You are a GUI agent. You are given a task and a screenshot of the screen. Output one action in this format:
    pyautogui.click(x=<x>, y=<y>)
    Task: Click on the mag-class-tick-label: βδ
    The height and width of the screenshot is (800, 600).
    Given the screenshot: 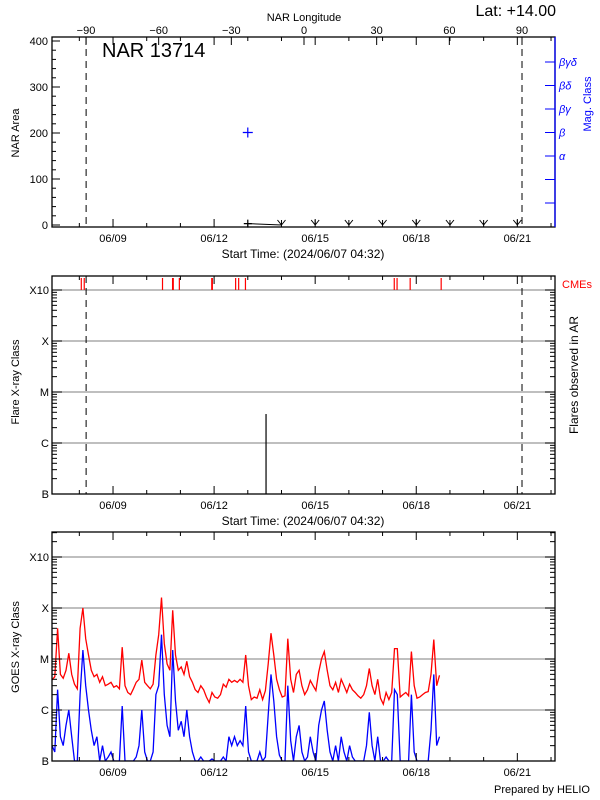 What is the action you would take?
    pyautogui.click(x=565, y=87)
    